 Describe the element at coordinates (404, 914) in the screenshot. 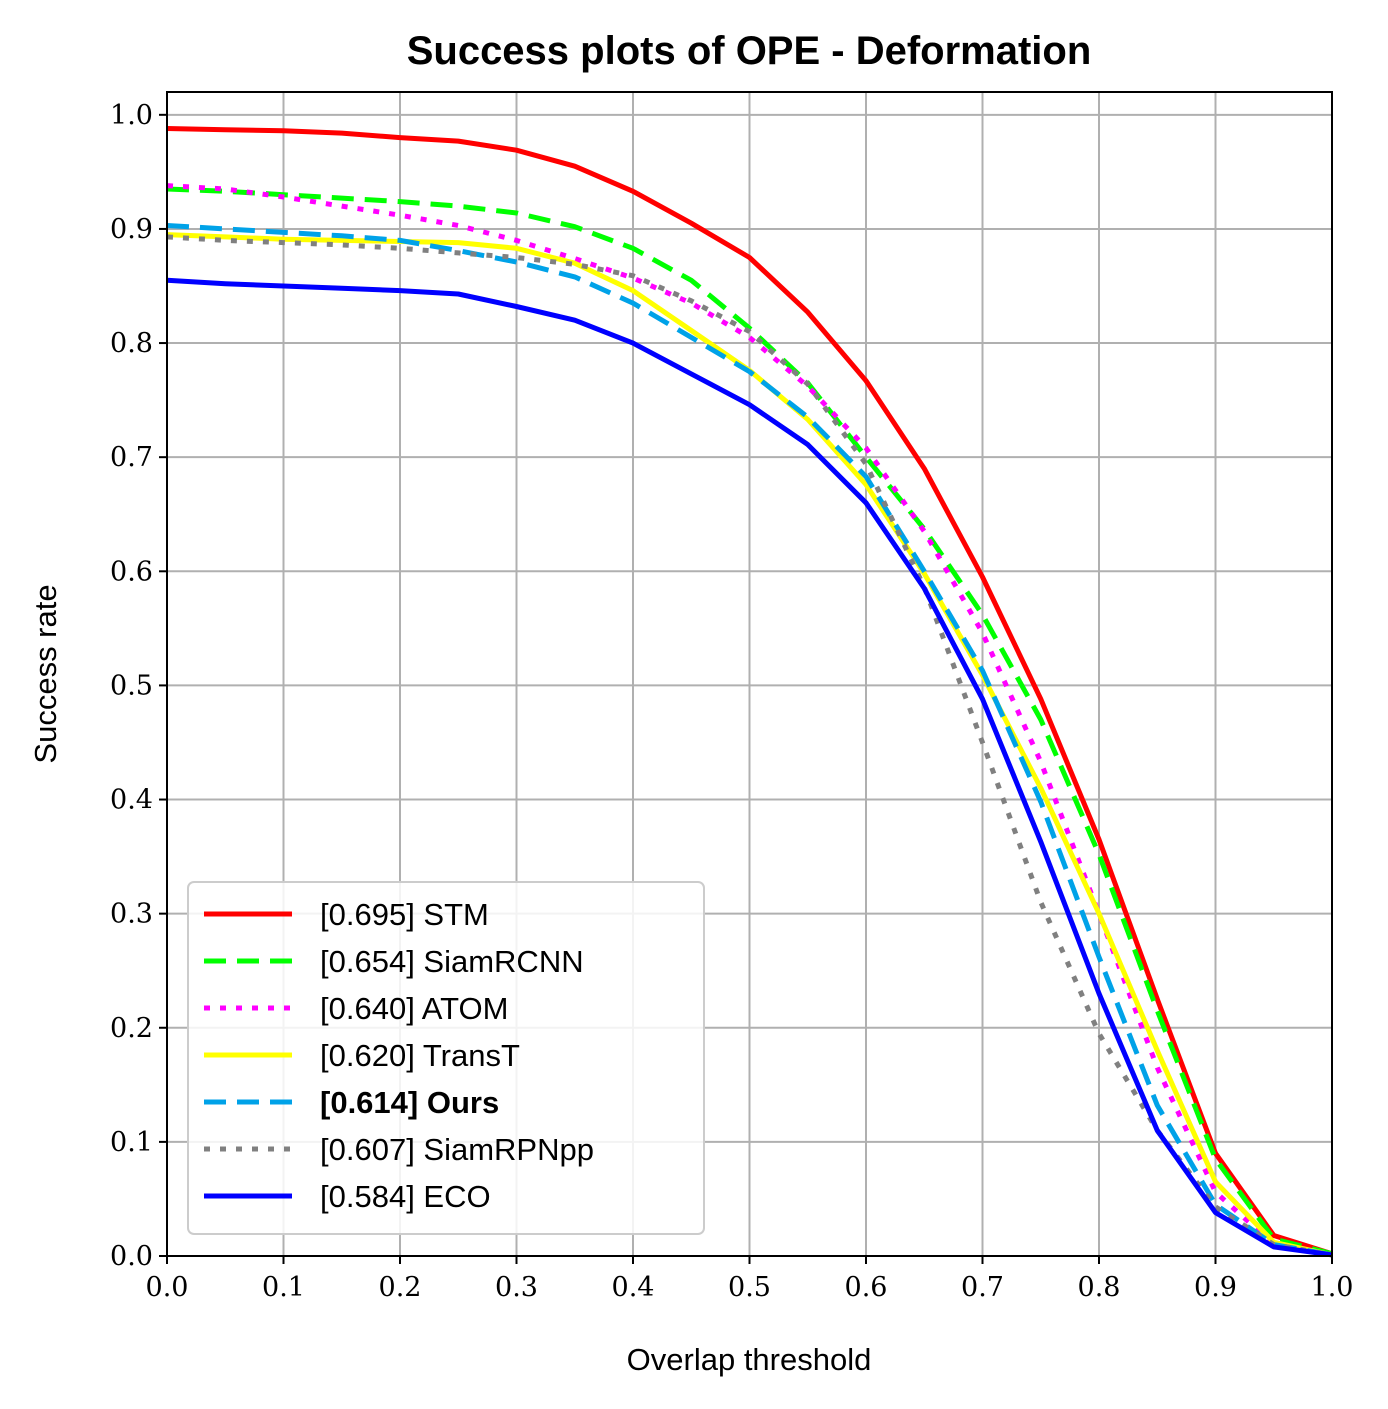

I see `legend-label-0: [0.695] STM` at that location.